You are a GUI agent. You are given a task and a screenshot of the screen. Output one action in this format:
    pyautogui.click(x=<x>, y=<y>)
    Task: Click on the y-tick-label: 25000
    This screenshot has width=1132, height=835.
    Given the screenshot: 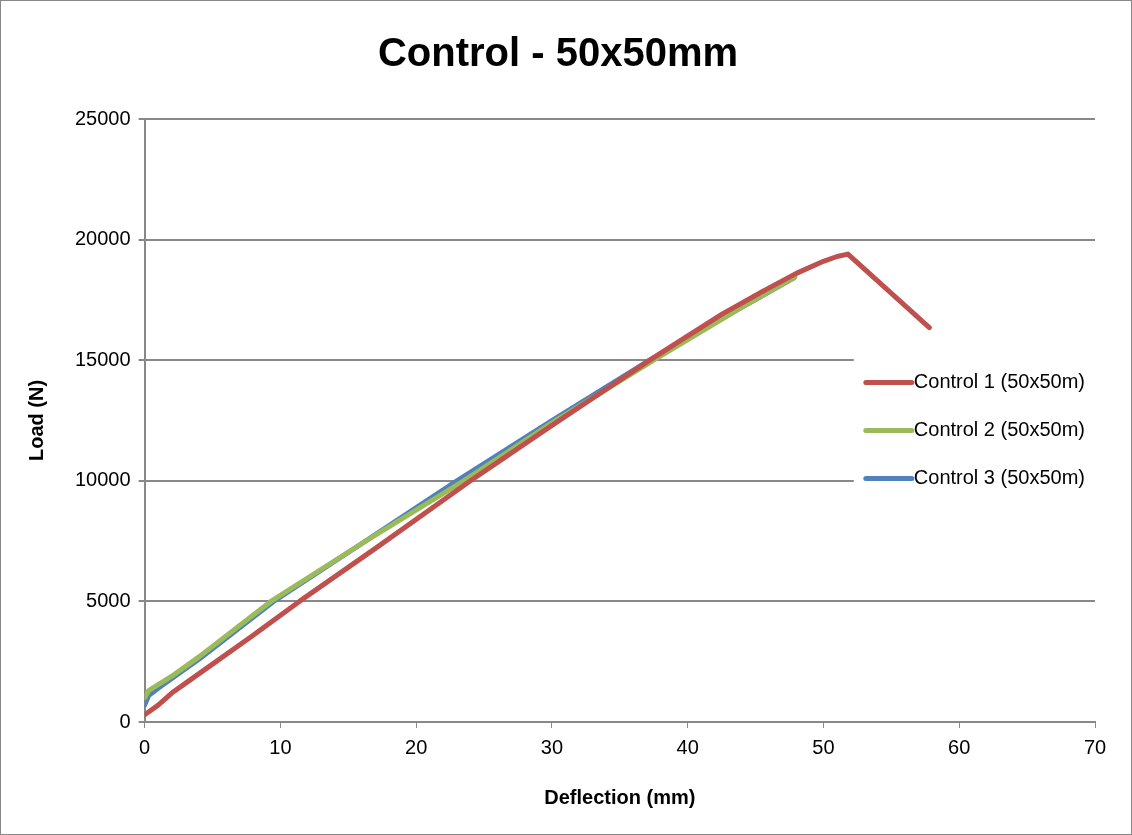 What is the action you would take?
    pyautogui.click(x=102, y=117)
    